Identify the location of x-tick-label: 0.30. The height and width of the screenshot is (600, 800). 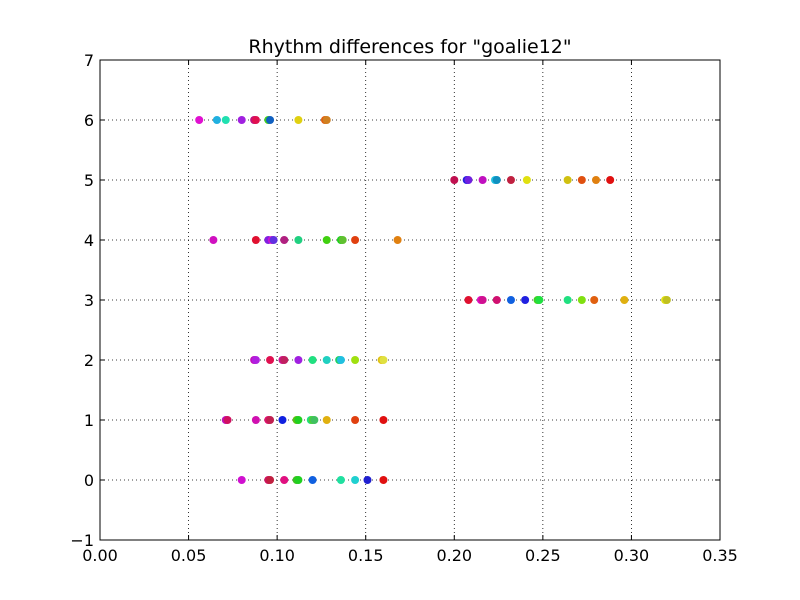
(632, 555).